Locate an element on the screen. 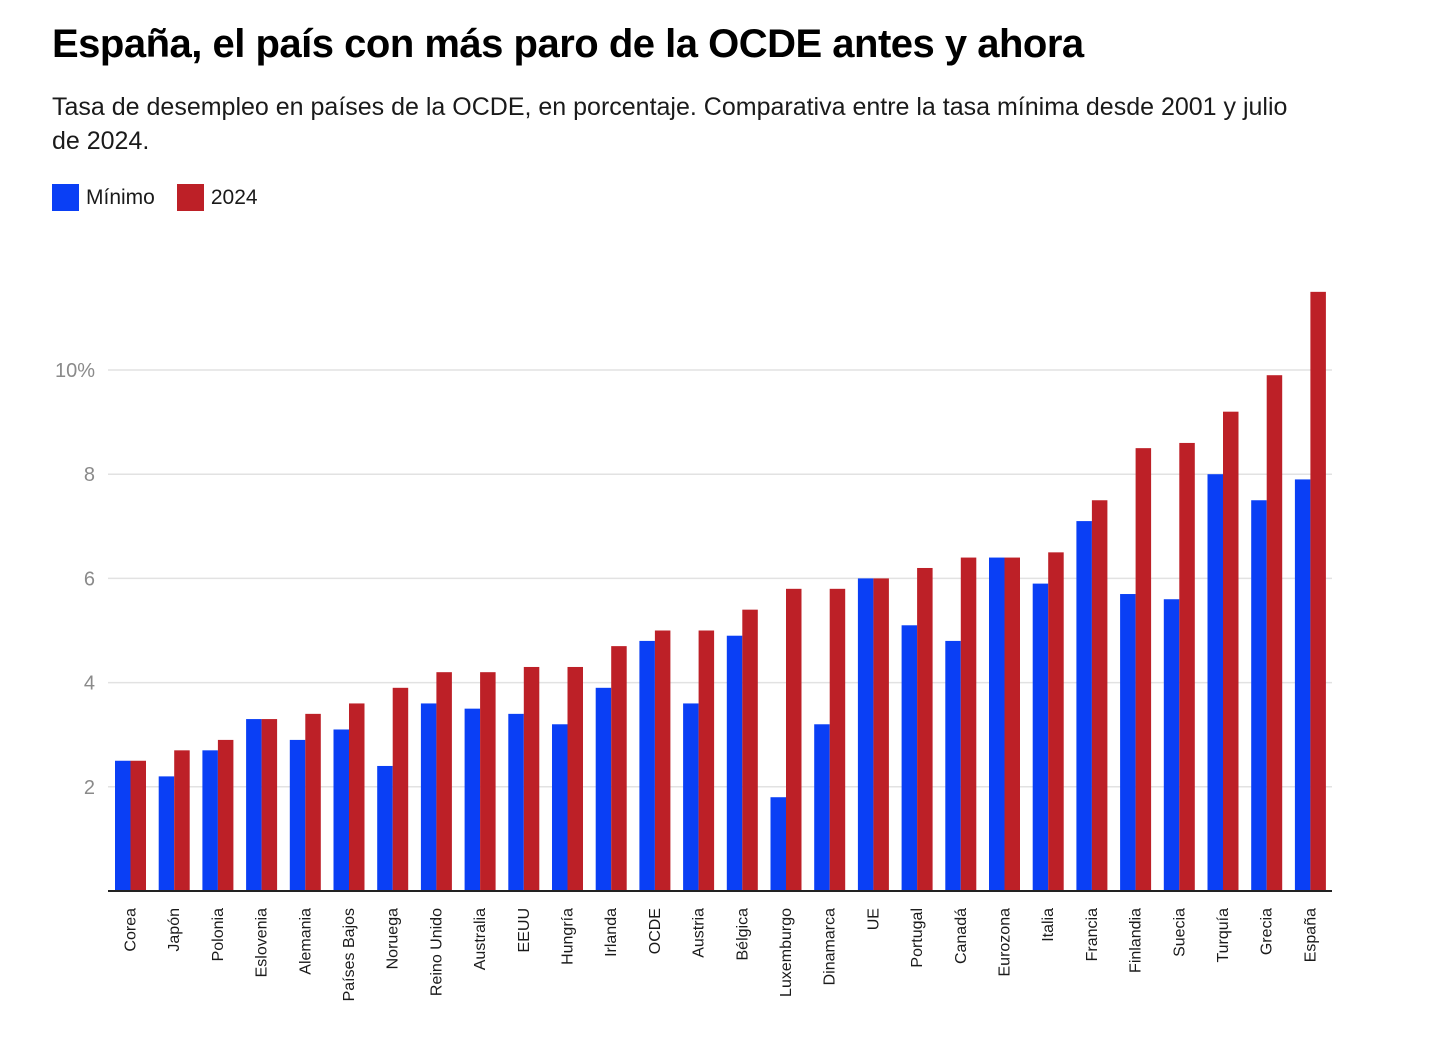 The height and width of the screenshot is (1046, 1448). x-tick-label: Irlanda is located at coordinates (611, 932).